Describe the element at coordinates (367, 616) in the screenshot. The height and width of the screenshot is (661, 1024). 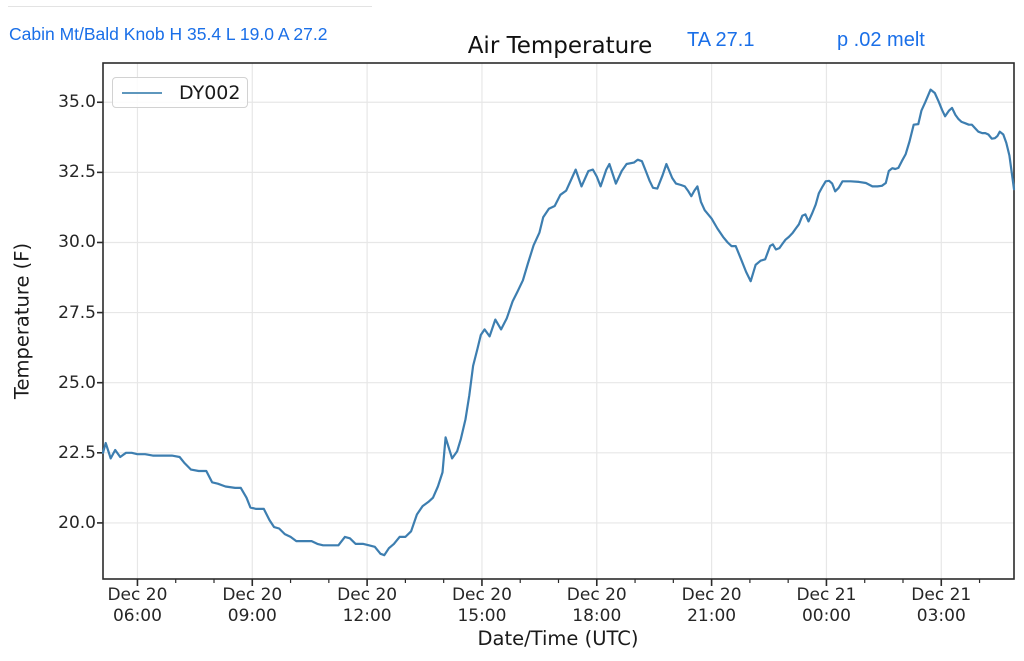
I see `x-tick-time: 12:00` at that location.